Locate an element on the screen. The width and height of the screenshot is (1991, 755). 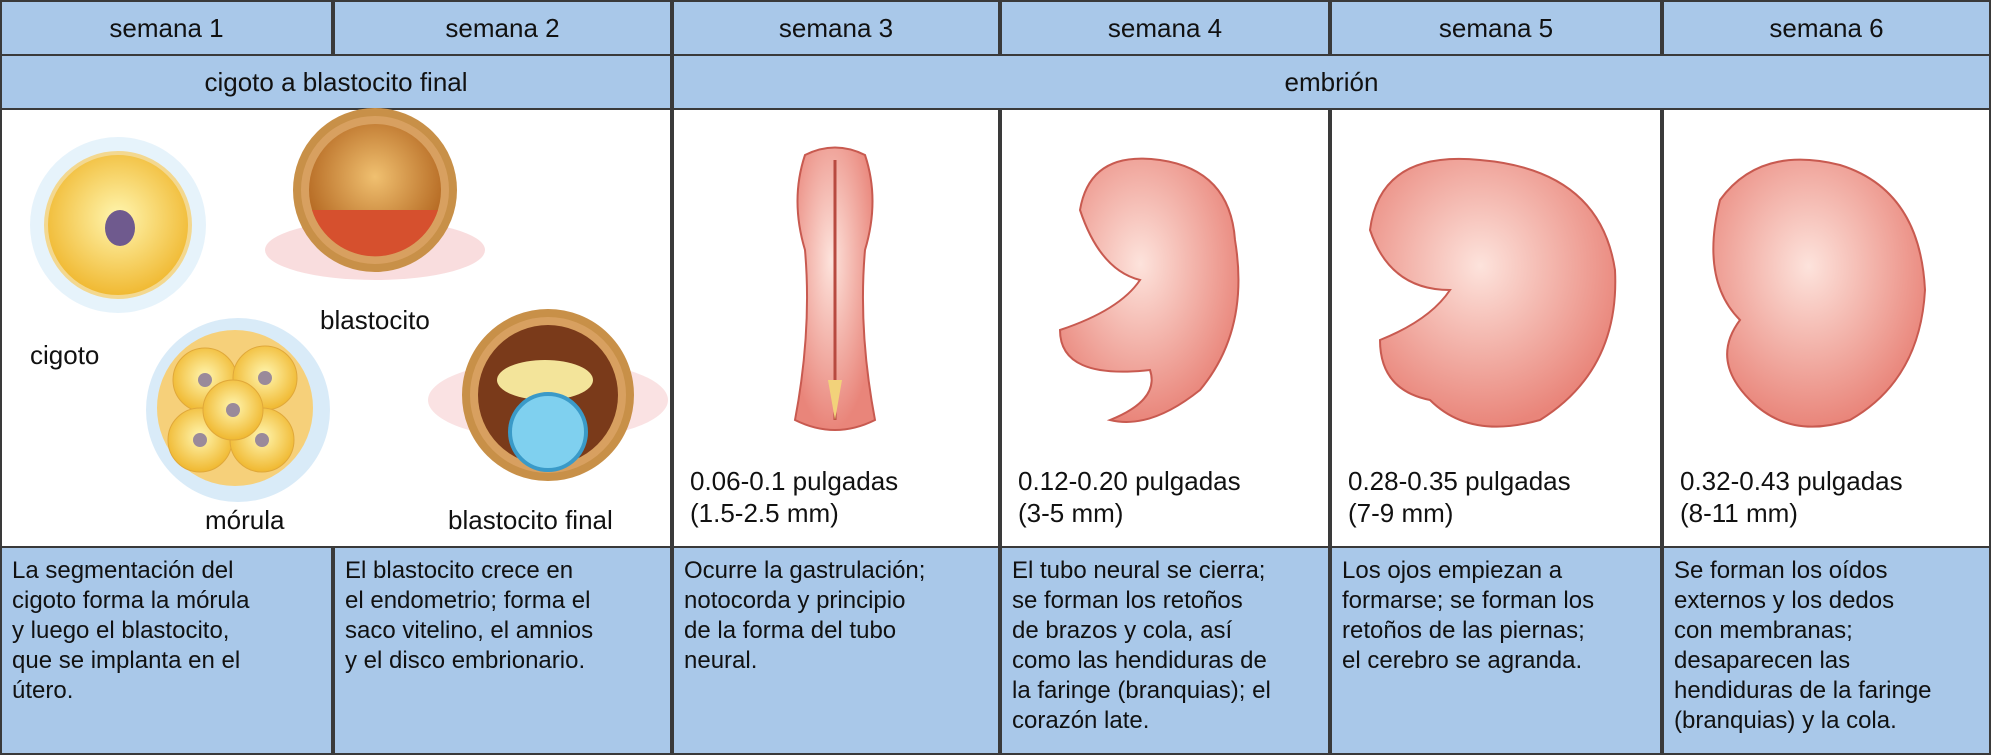
final-blastocyst is located at coordinates (548, 395).